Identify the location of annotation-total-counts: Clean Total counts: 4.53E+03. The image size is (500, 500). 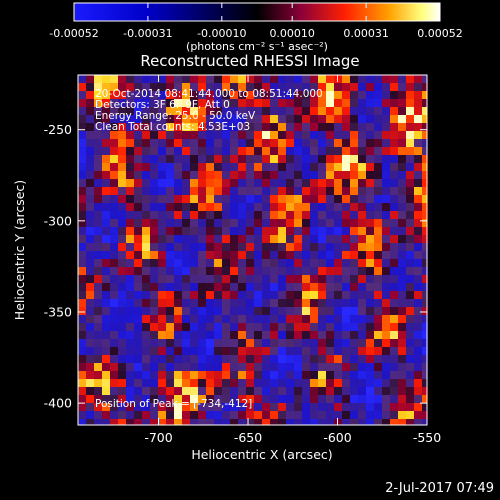
(172, 127).